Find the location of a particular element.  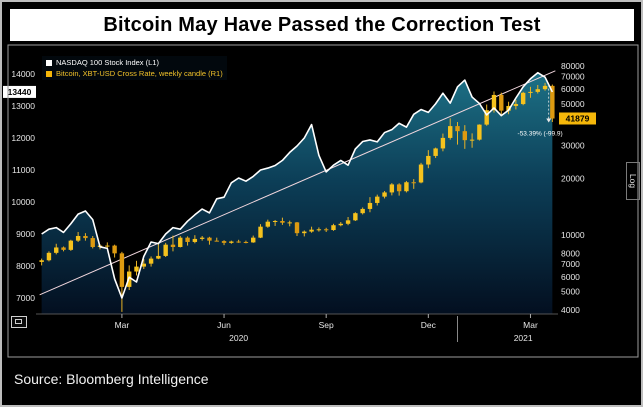

right-axis-tick-label: 60000 is located at coordinates (573, 89).